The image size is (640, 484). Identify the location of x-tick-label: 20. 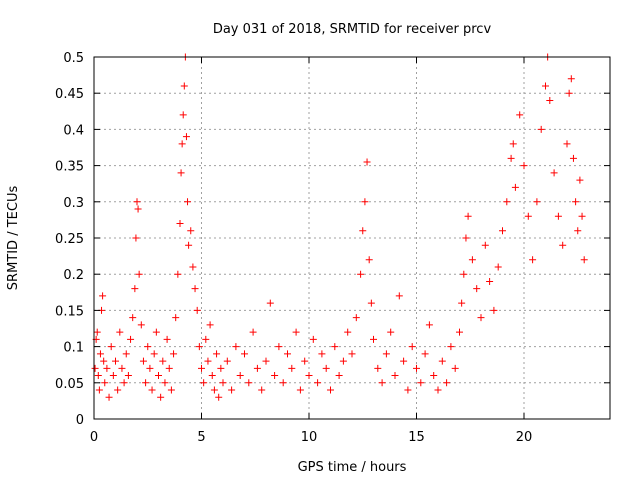
(524, 437).